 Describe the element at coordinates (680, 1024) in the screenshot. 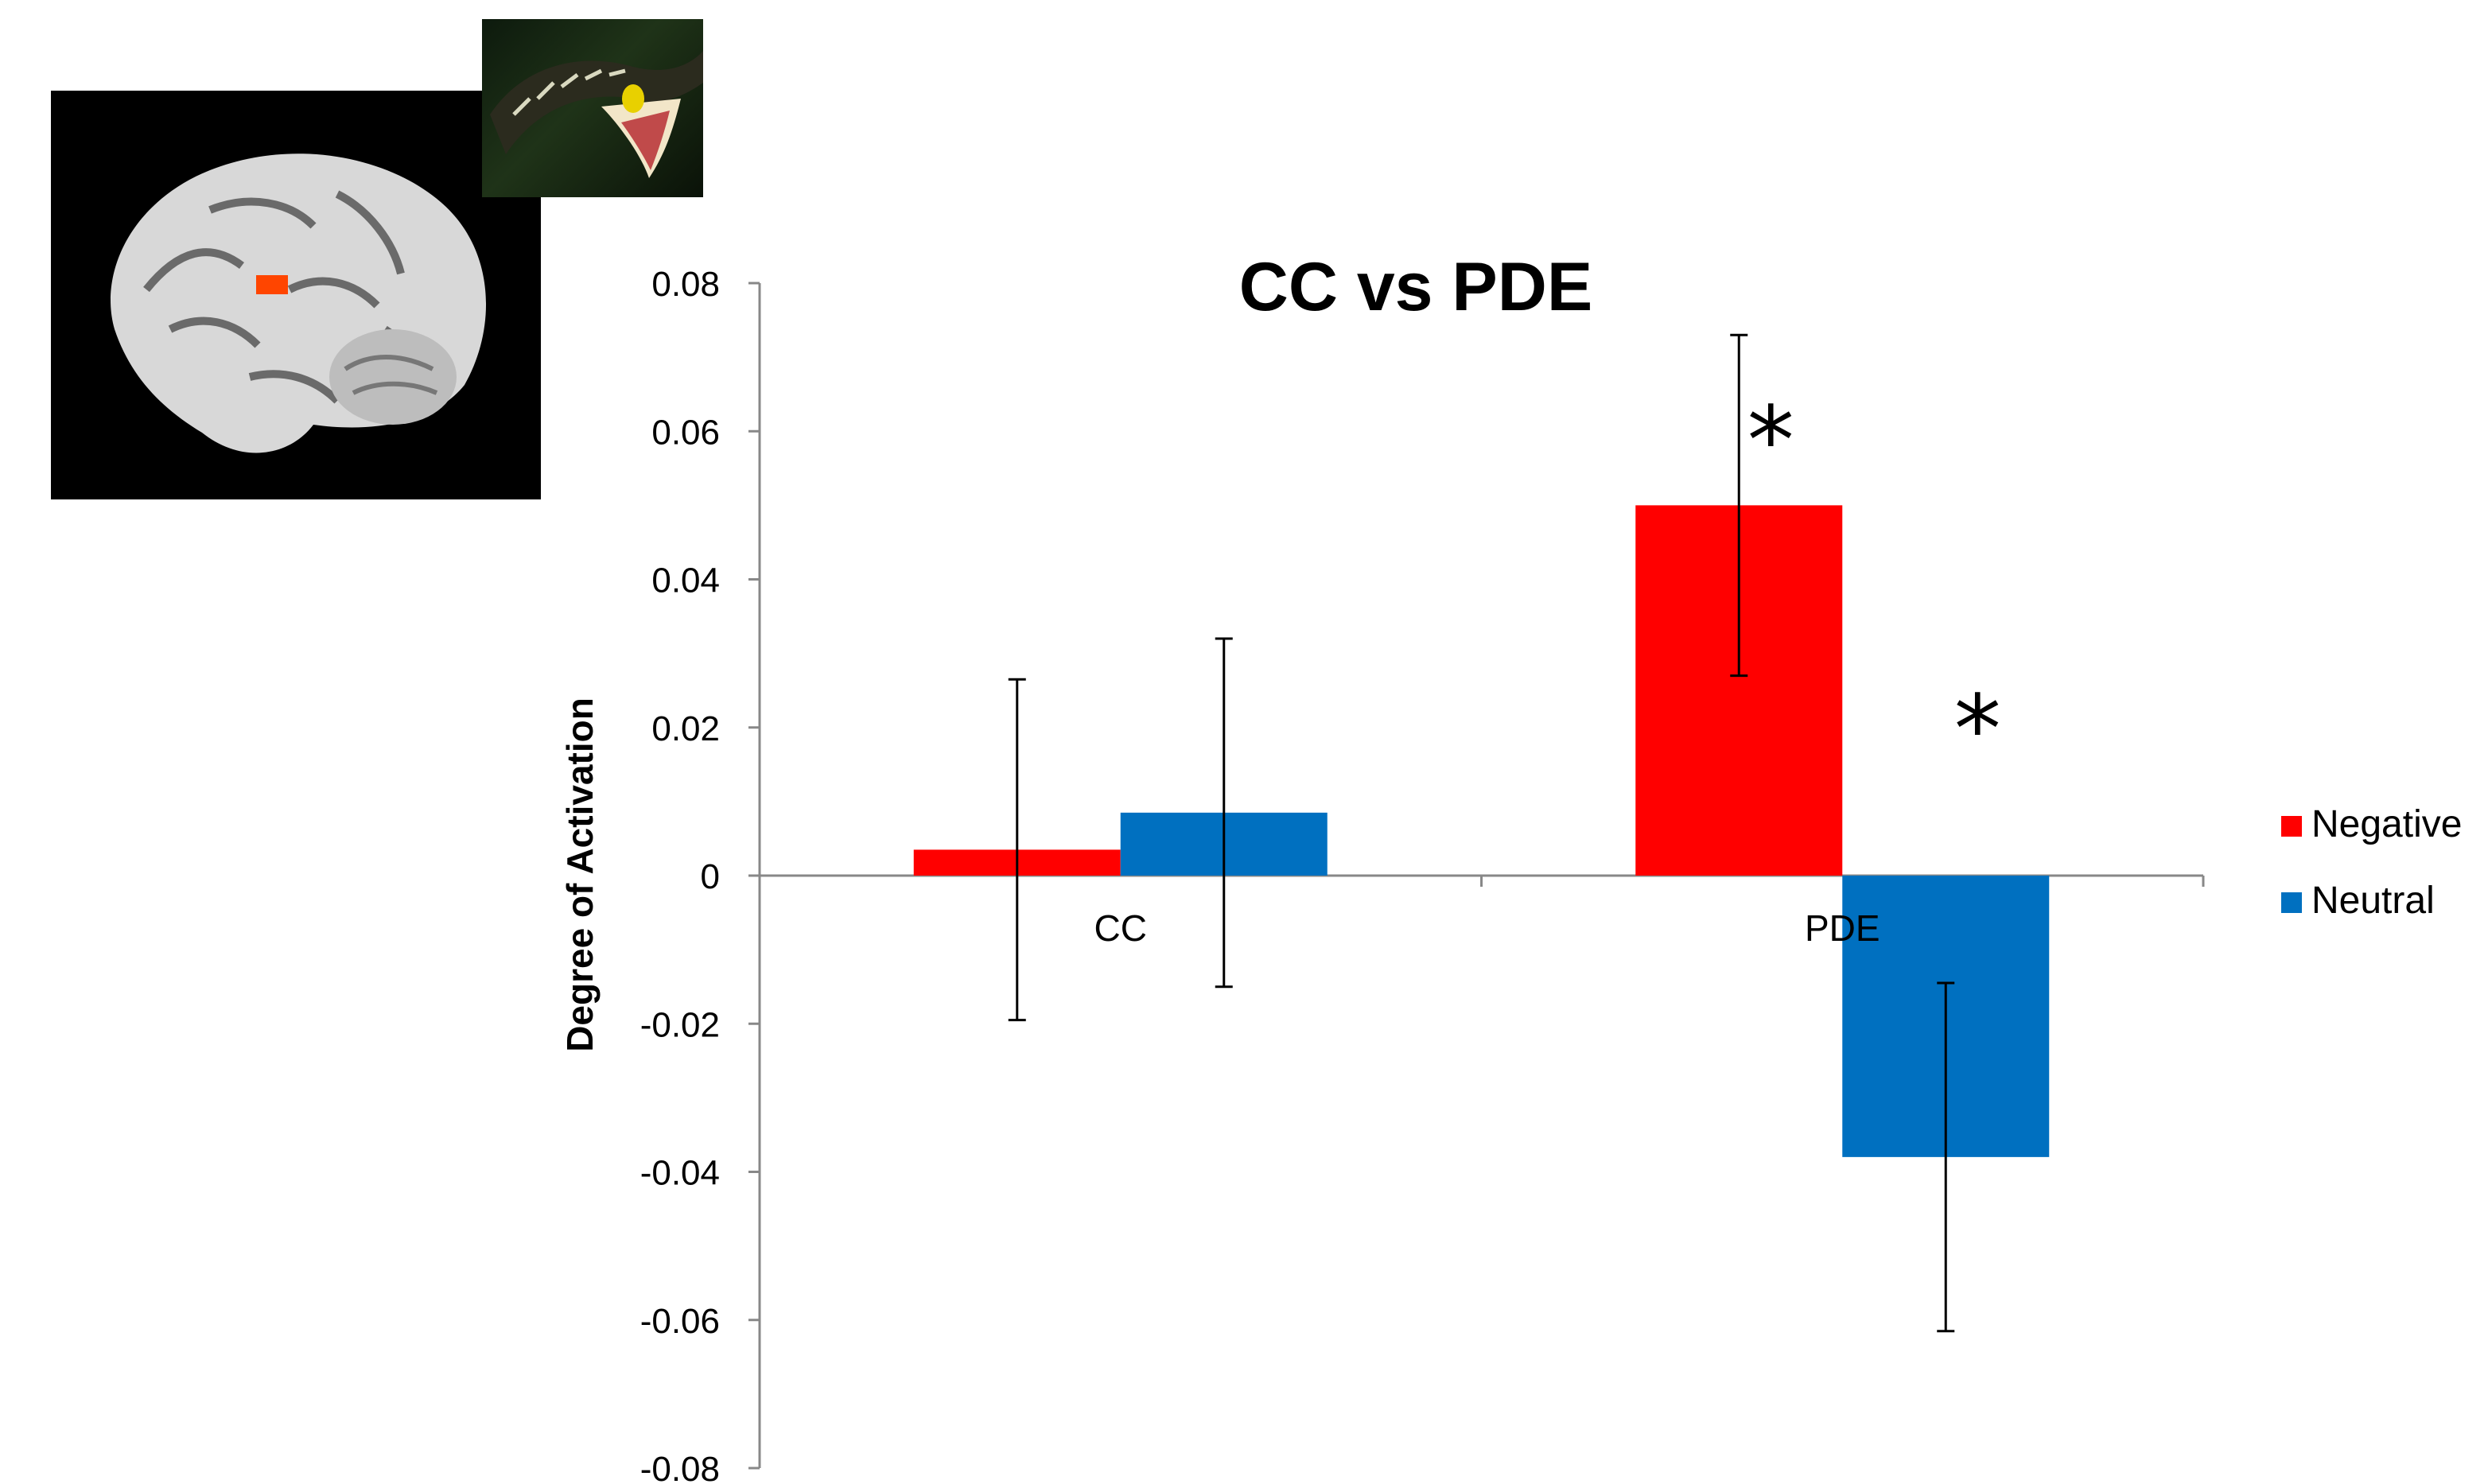

I see `y-tick-label: -0.02` at that location.